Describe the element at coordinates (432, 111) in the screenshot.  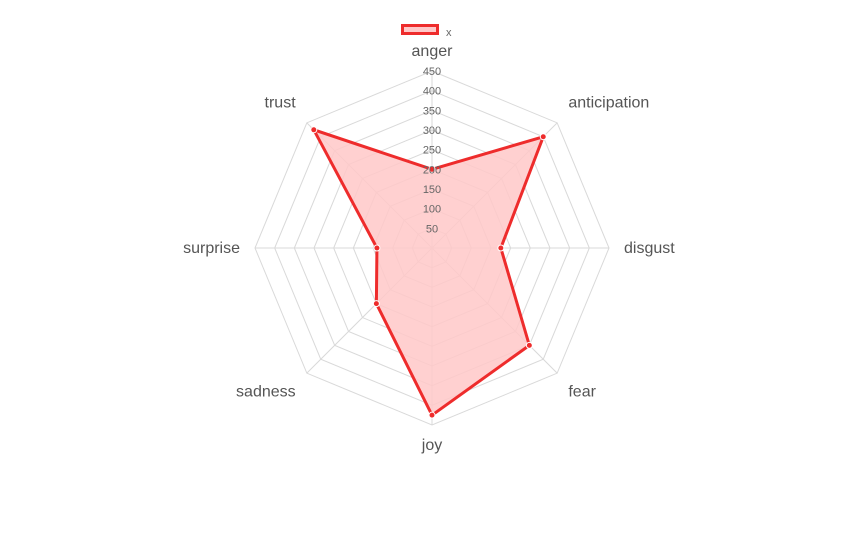
I see `tick-label: 350` at that location.